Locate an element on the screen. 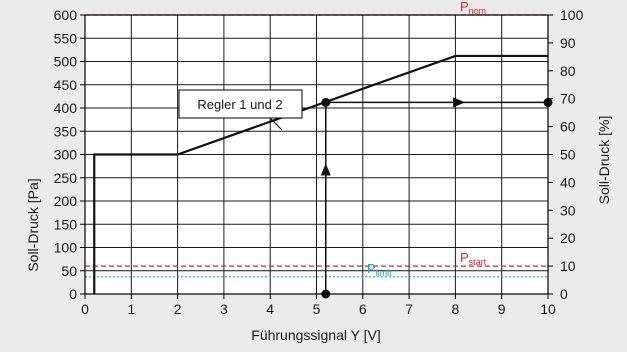 This screenshot has width=627, height=352. annotation-box: Regler 1 und 2 is located at coordinates (240, 110).